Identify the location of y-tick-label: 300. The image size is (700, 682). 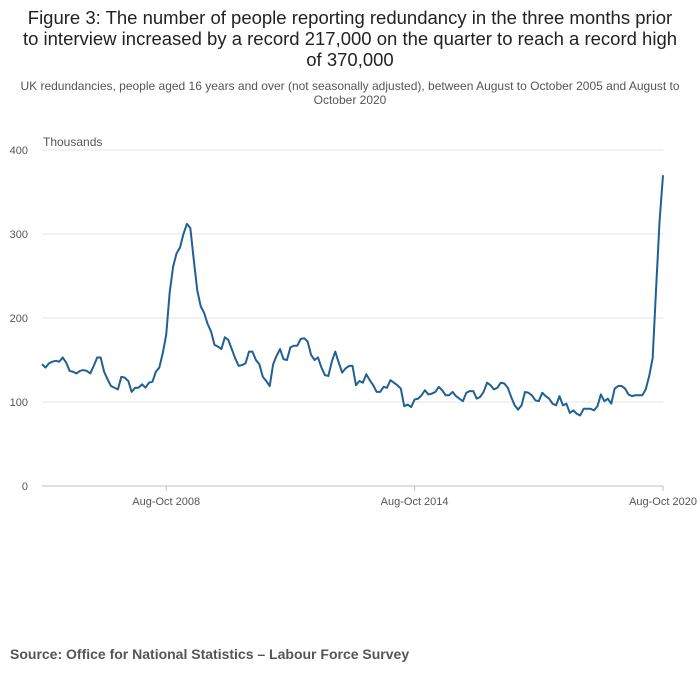
(19, 235).